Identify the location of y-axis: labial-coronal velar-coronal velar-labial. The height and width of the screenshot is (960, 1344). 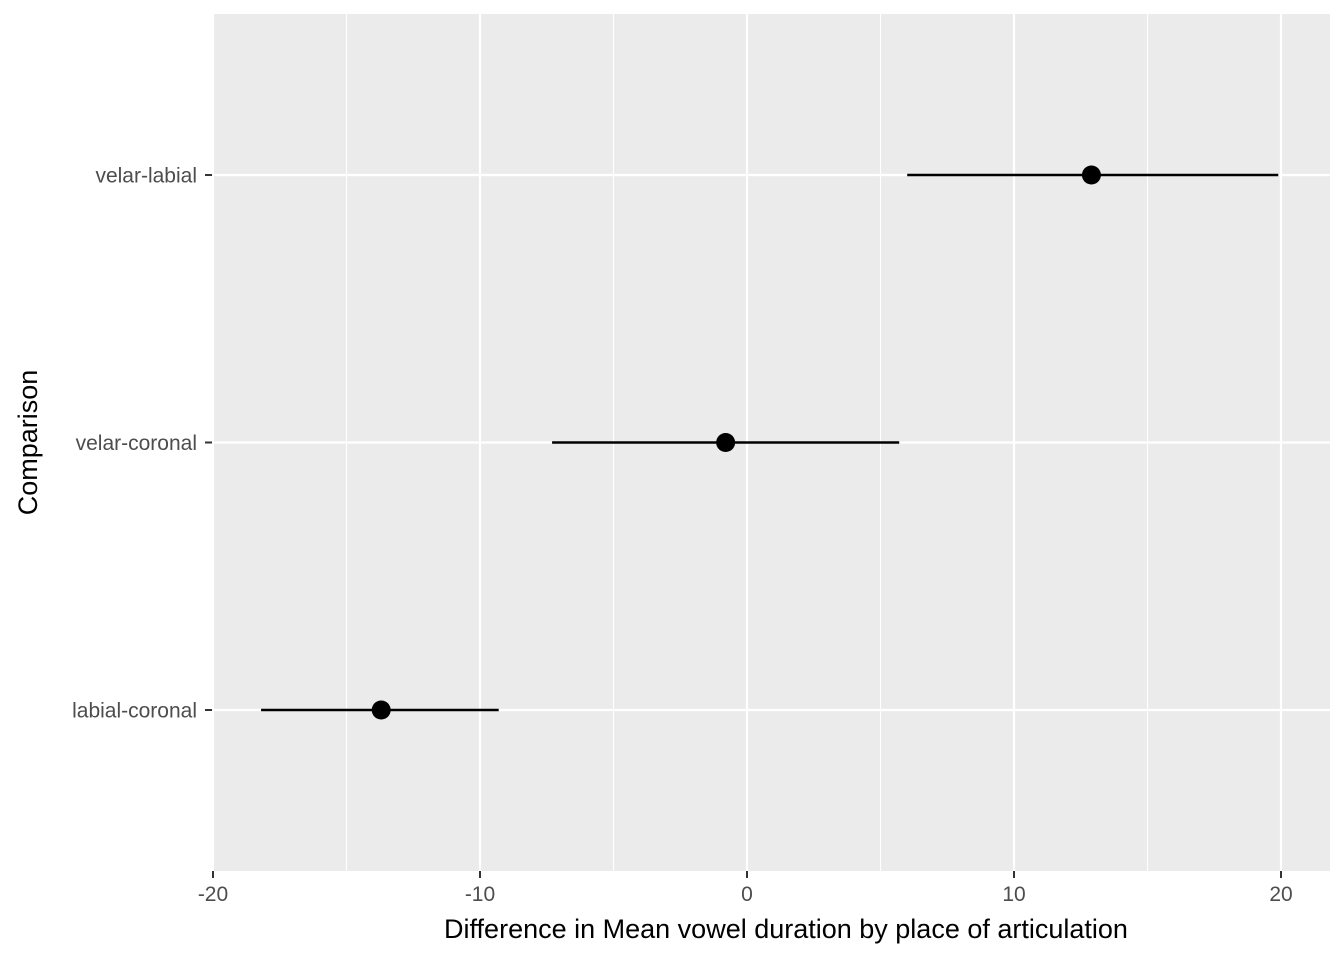
(142, 444).